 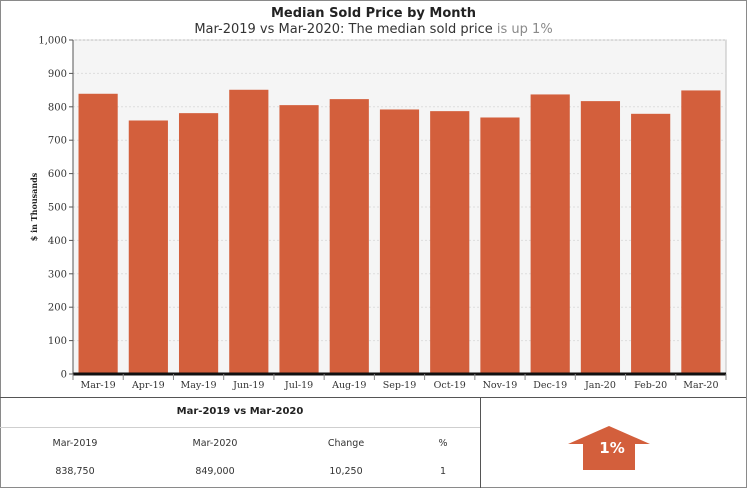 What do you see at coordinates (57, 274) in the screenshot?
I see `y-tick-label: 300` at bounding box center [57, 274].